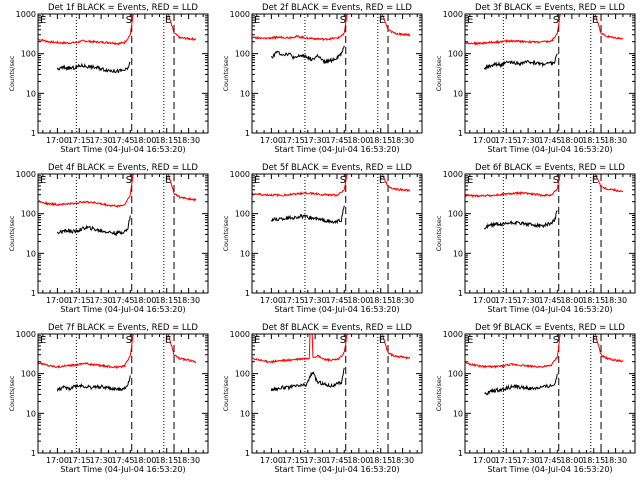 The height and width of the screenshot is (480, 640). Describe the element at coordinates (337, 328) in the screenshot. I see `panel-title: Det 8f BLACK = Events, RED = LLD` at that location.